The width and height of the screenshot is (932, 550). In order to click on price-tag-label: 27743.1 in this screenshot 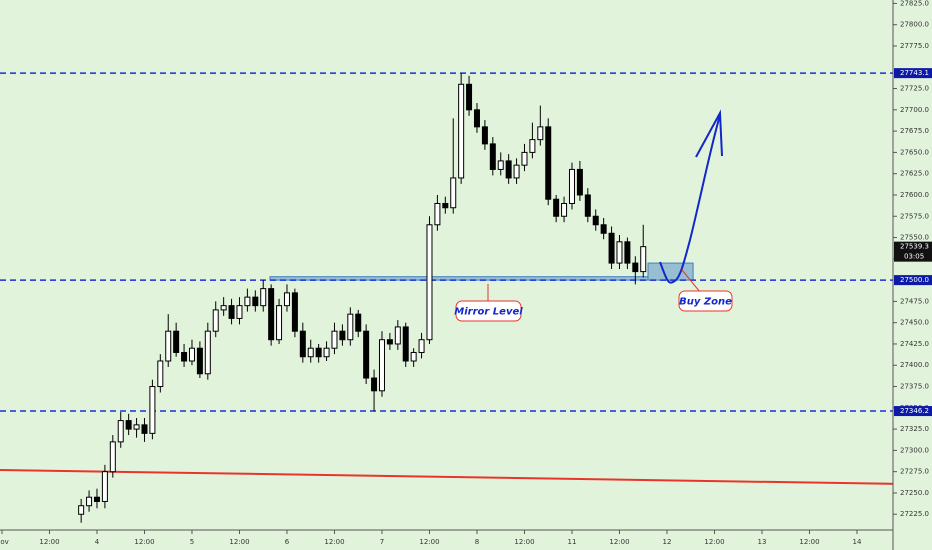, I will do `click(914, 73)`.